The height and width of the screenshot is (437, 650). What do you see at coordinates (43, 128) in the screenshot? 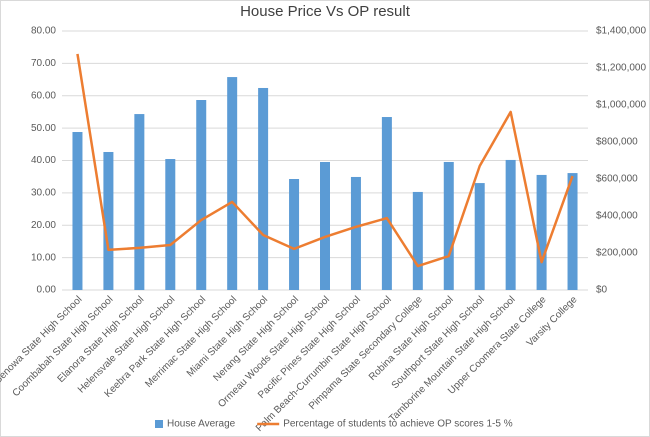
I see `y-tick-label: 50.00` at bounding box center [43, 128].